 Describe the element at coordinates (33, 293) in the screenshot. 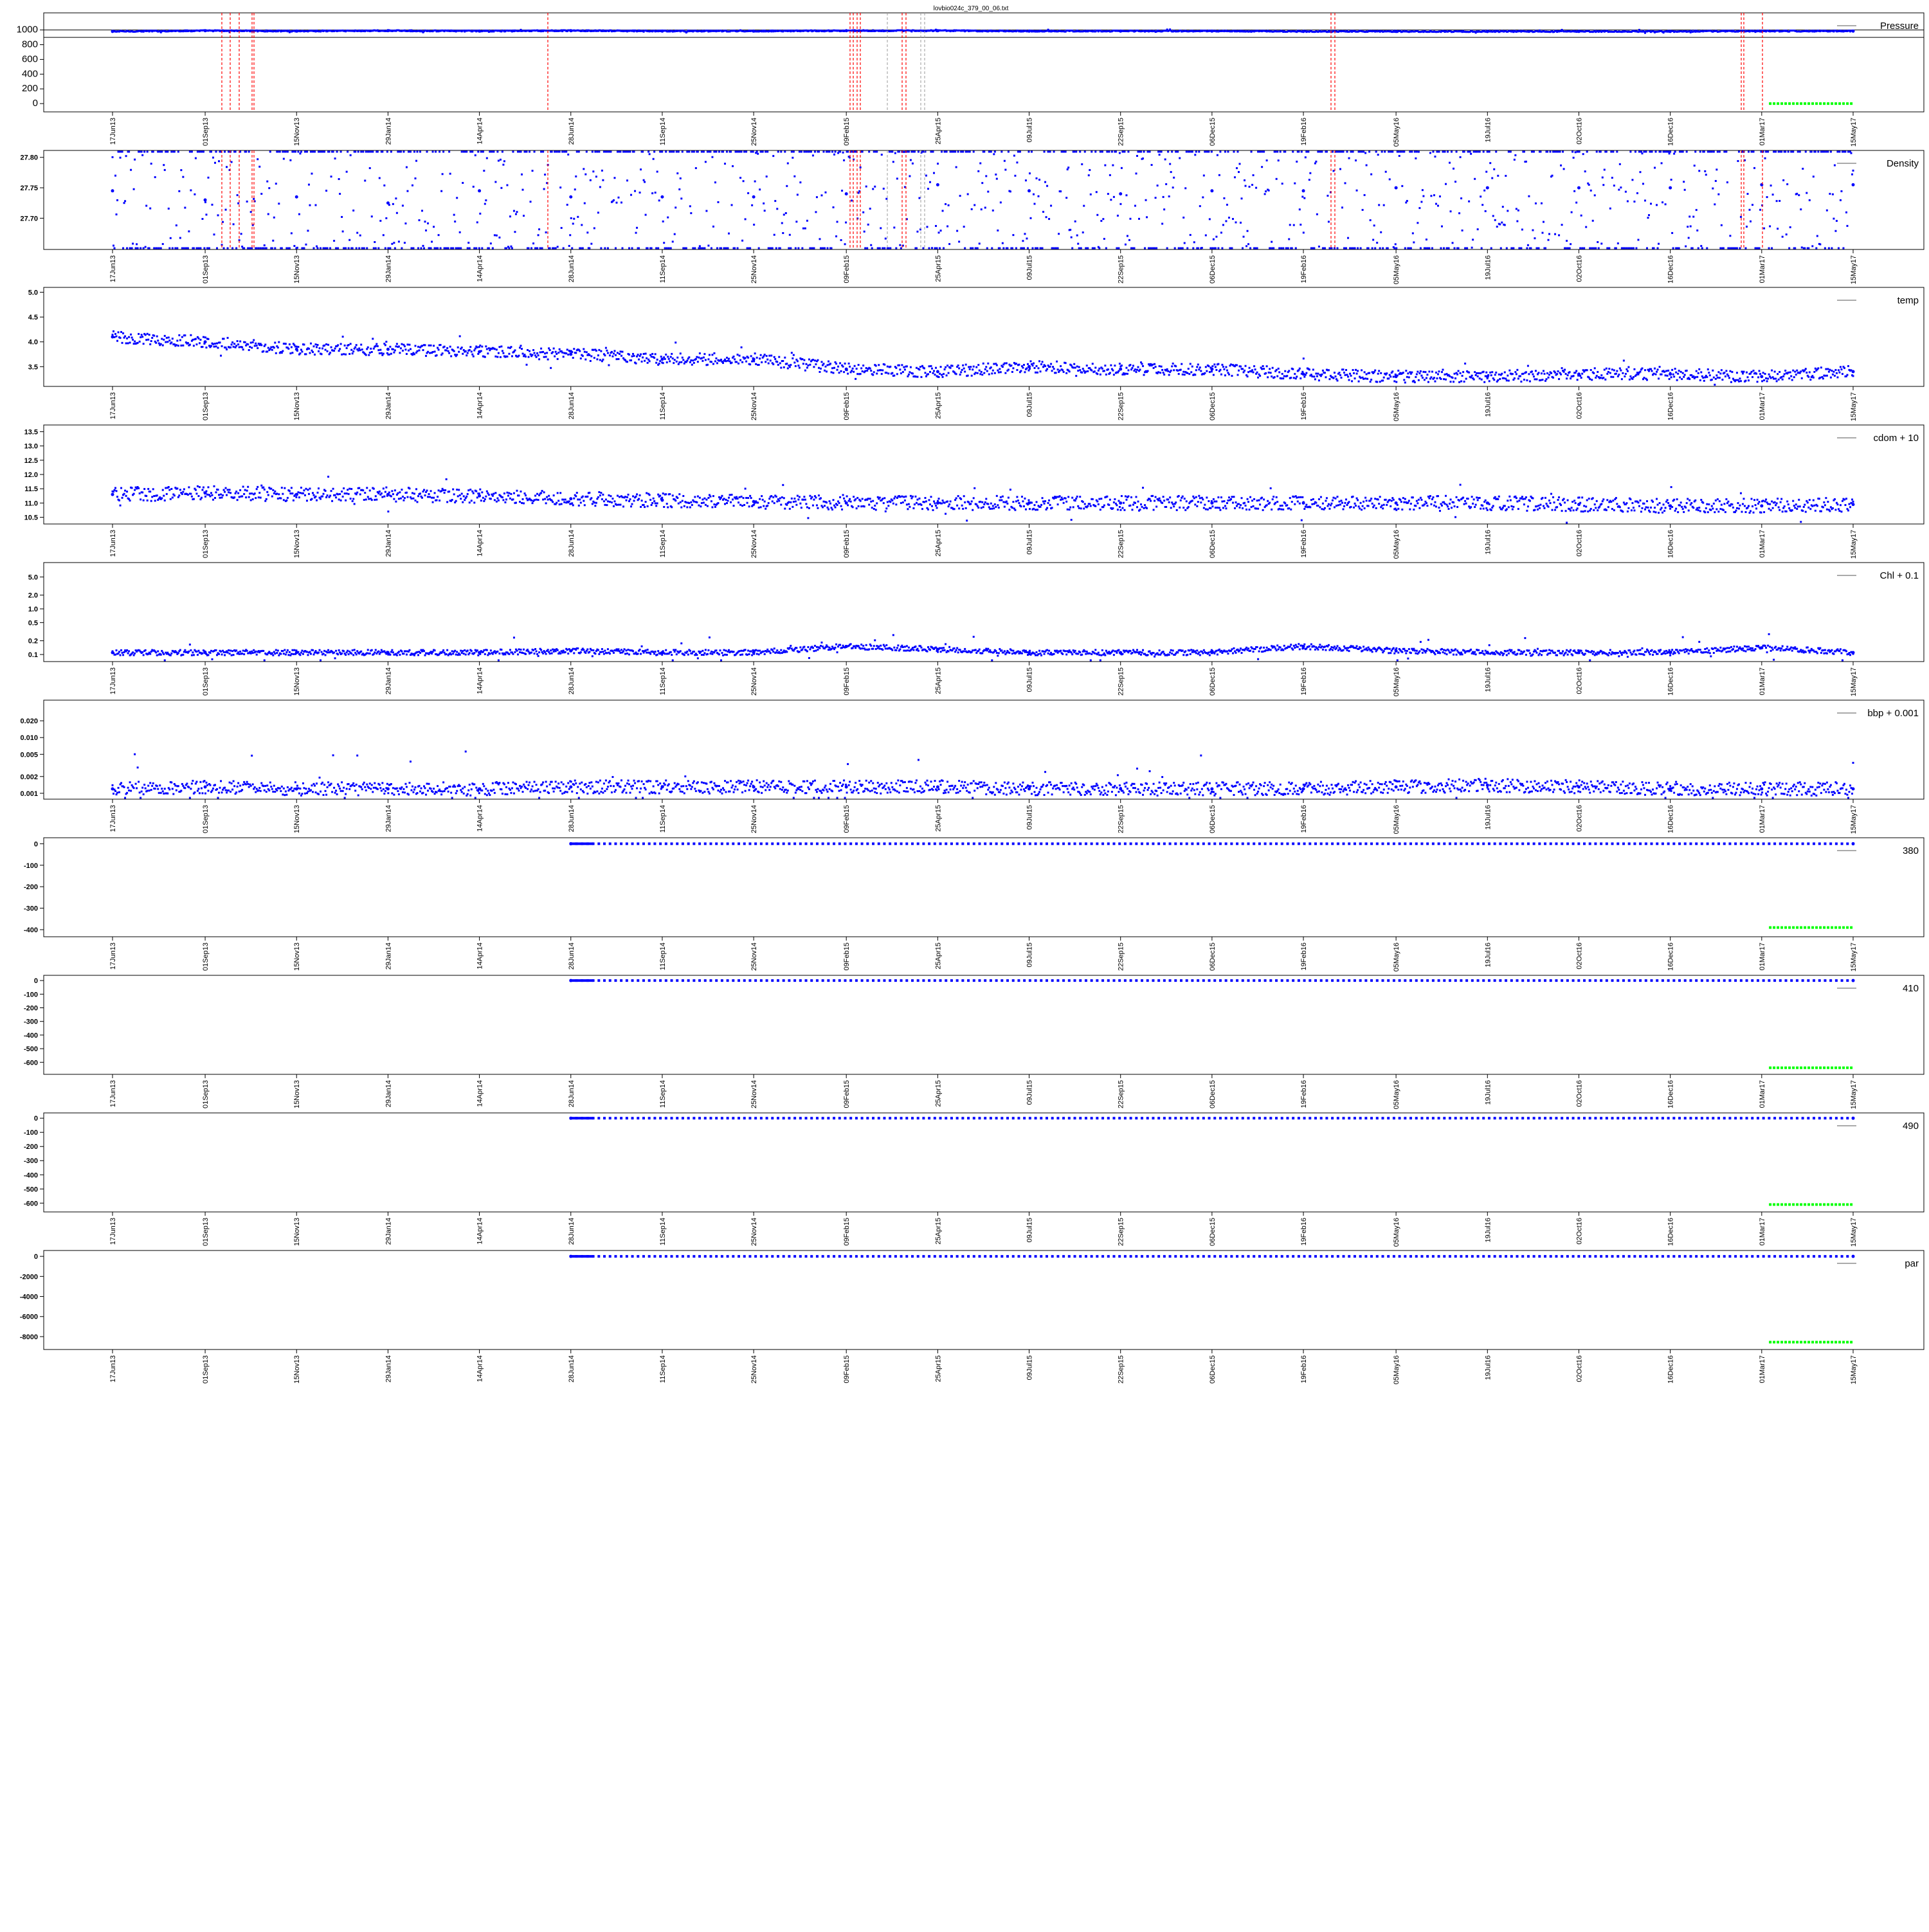

I see `y-tick-label: 5.0` at that location.